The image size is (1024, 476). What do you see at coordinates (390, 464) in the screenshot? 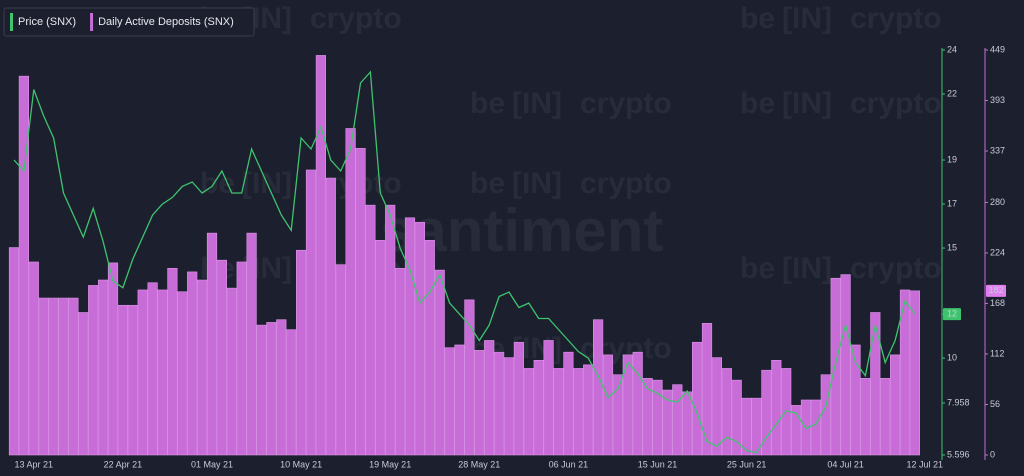
I see `x-tick-label: 19 May 21` at bounding box center [390, 464].